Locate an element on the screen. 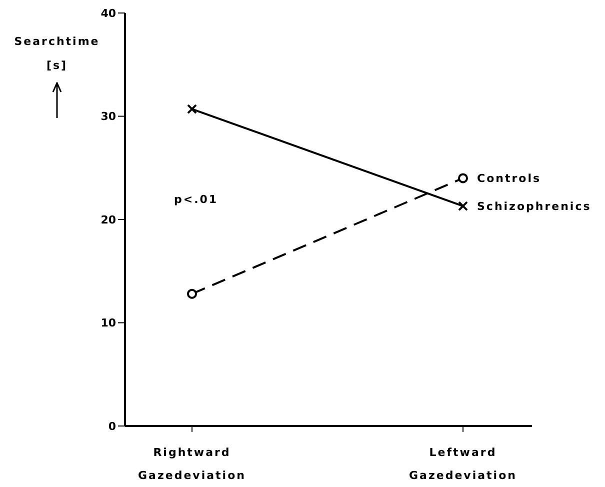 This screenshot has height=487, width=605. annotation: p<.01 is located at coordinates (196, 199).